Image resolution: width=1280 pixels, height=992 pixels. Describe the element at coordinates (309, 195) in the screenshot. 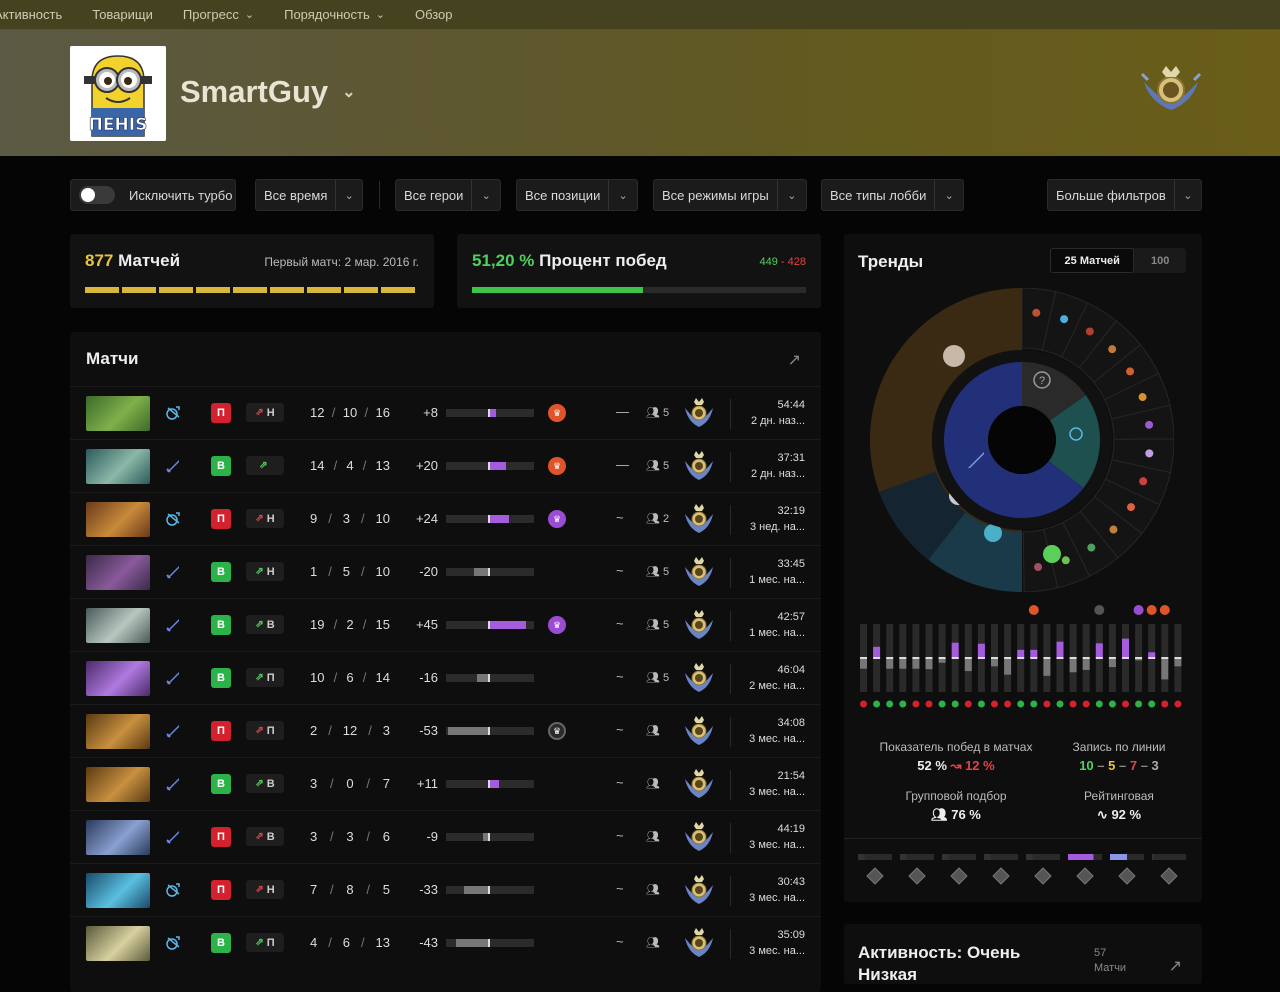

I see `time-filter: Все время ⌄` at that location.